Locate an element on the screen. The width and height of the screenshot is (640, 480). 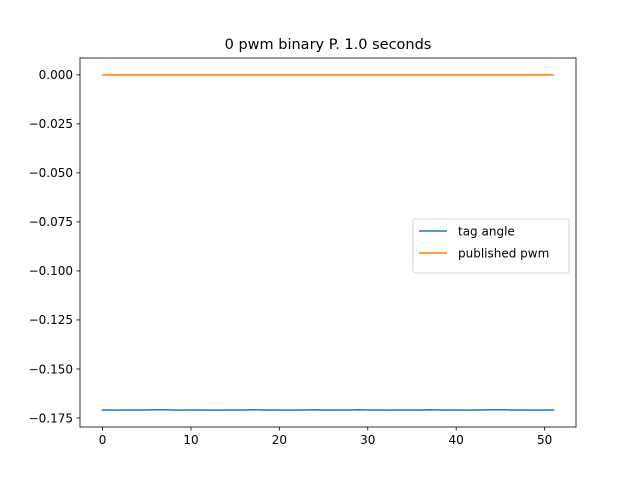
y-tick-label: 0.000 is located at coordinates (56, 75).